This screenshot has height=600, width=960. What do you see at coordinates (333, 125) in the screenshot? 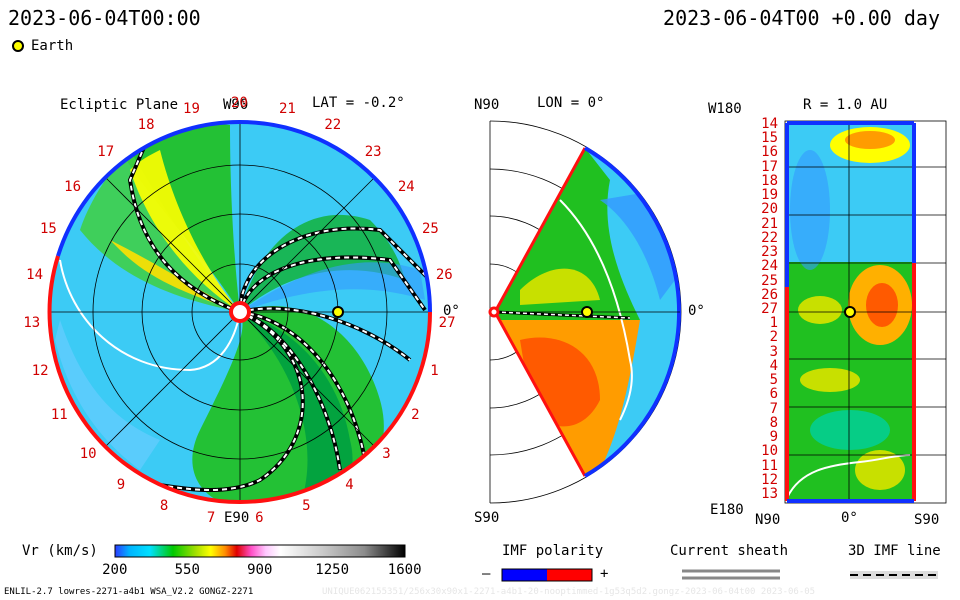
I see `carrington-label: 22` at bounding box center [333, 125].